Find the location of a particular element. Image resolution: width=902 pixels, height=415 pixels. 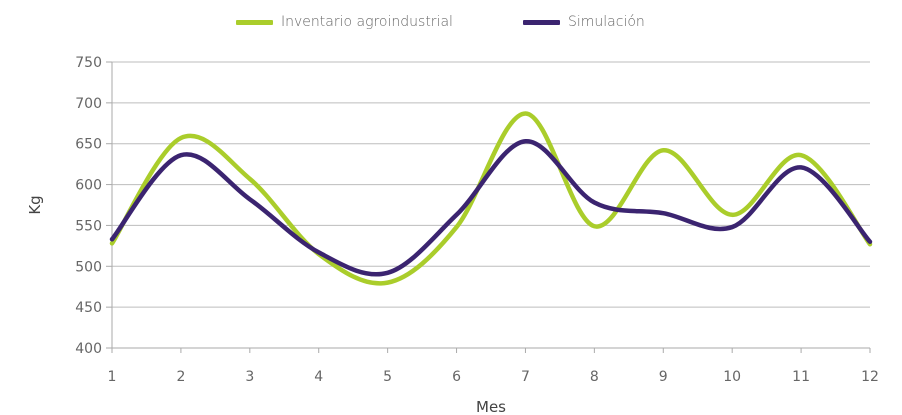

legend-label-inventario: Inventario agroindustrial is located at coordinates (367, 22).